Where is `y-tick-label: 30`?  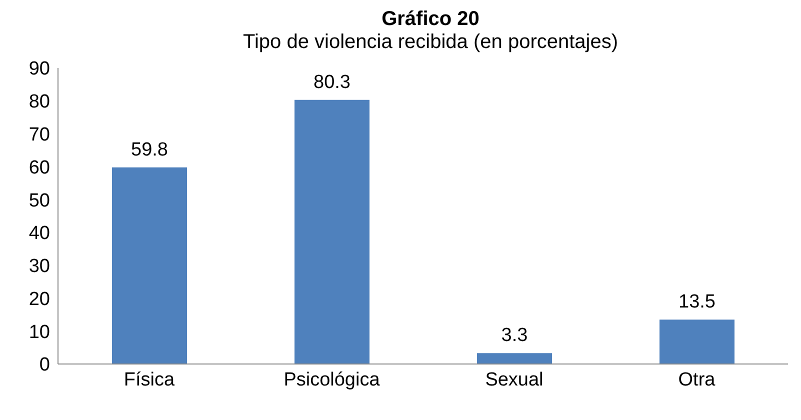 y-tick-label: 30 is located at coordinates (39, 267).